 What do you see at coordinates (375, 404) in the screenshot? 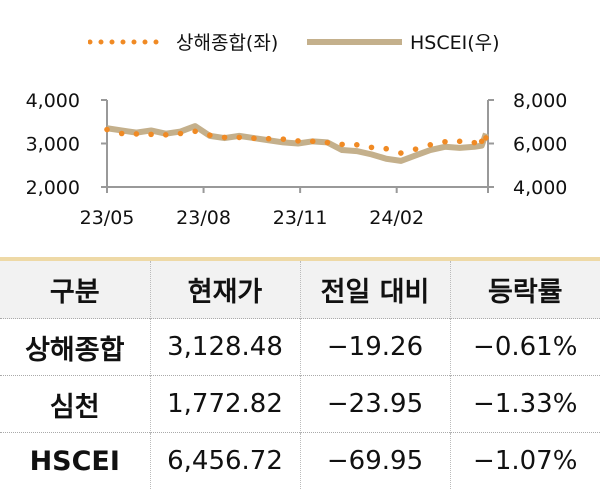
I see `cell-change: −23.95` at bounding box center [375, 404].